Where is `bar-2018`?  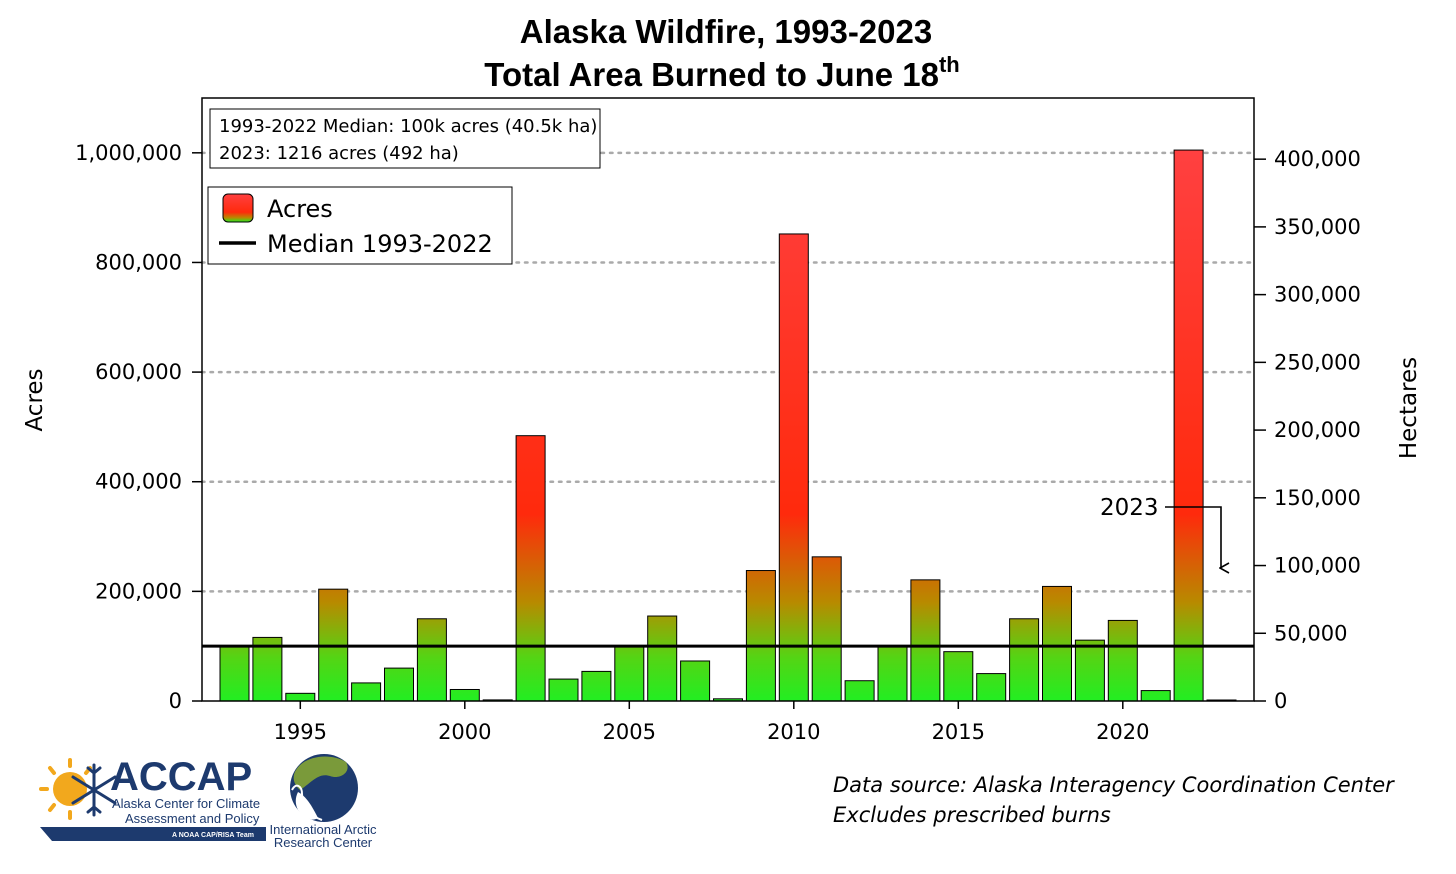 bar-2018 is located at coordinates (1057, 643).